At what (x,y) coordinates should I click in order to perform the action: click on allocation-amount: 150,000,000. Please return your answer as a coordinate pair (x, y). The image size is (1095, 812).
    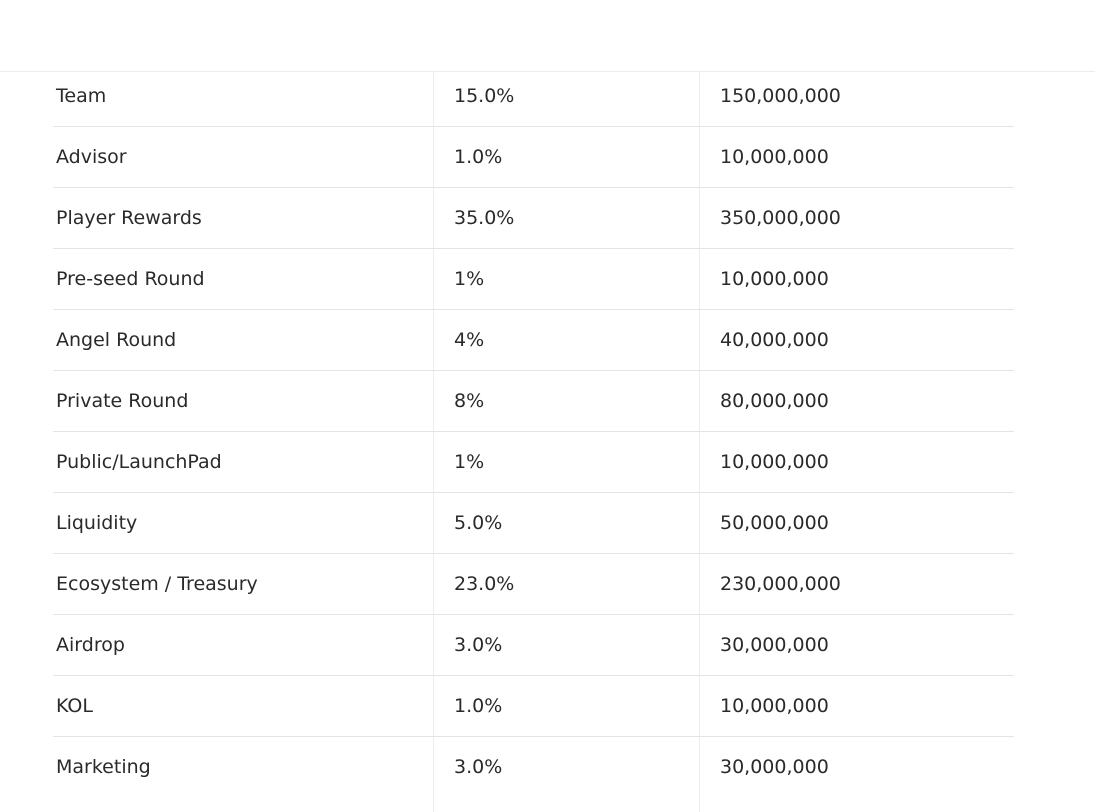
    Looking at the image, I should click on (780, 96).